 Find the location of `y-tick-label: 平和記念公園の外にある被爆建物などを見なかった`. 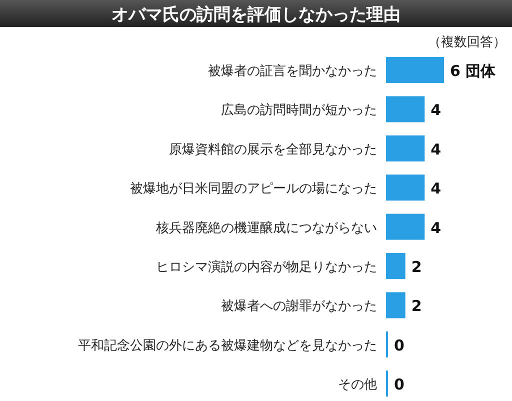

y-tick-label: 平和記念公園の外にある被爆建物などを見なかった is located at coordinates (227, 346).